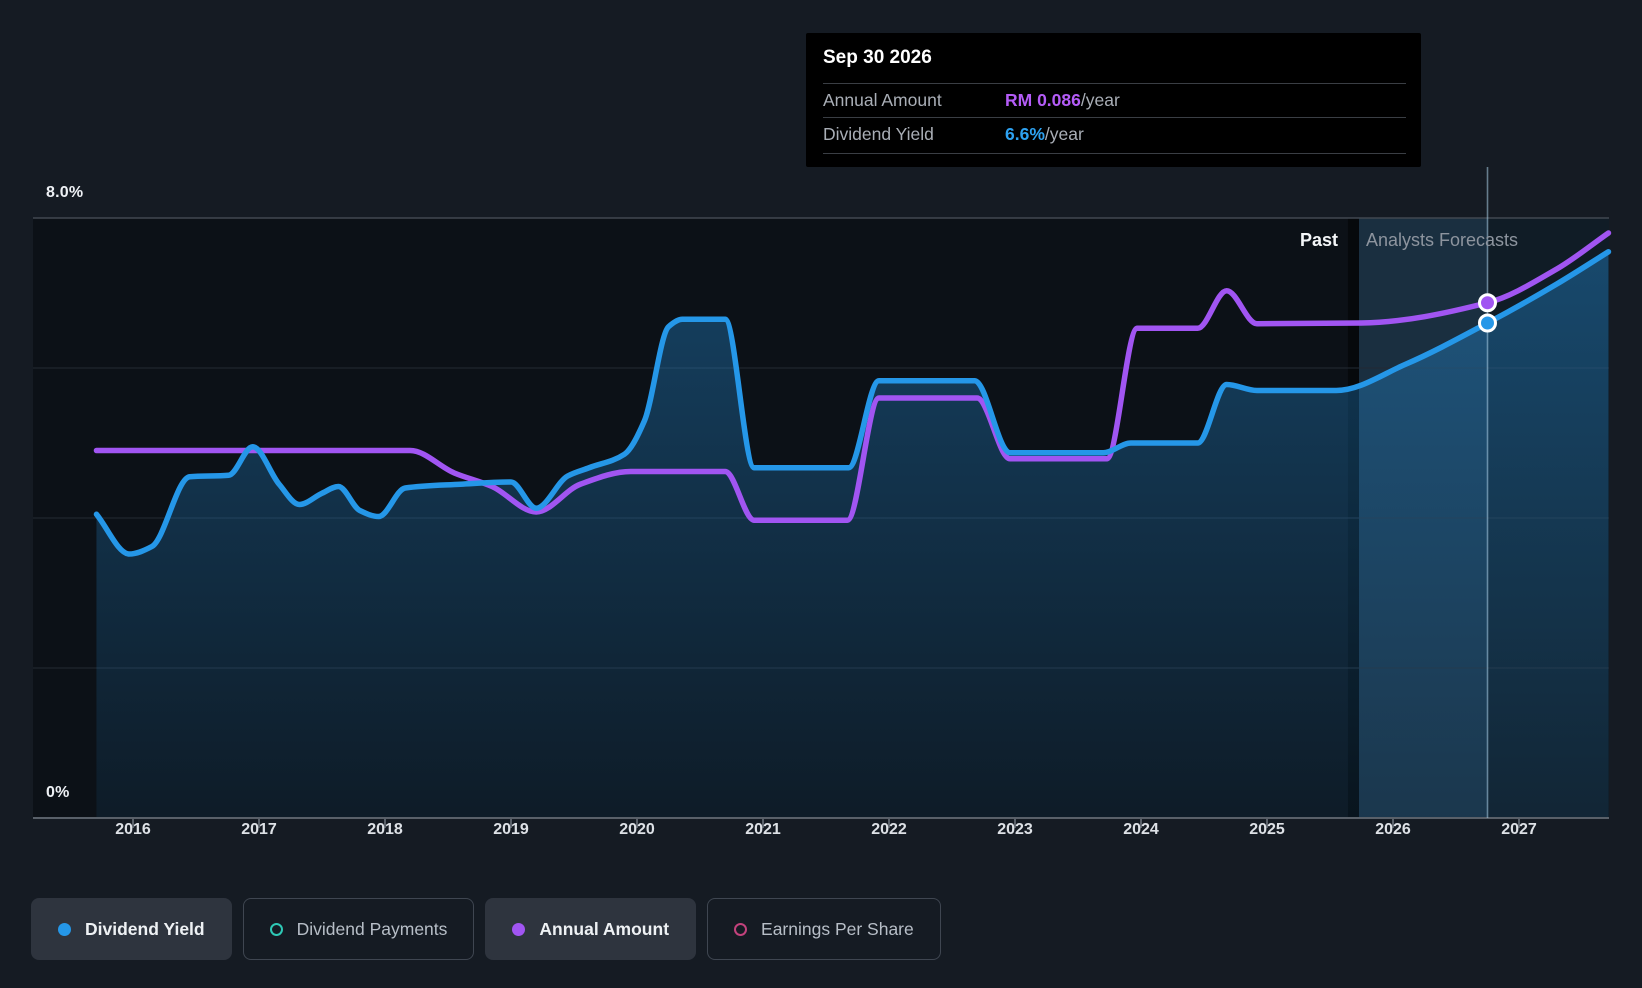 Image resolution: width=1642 pixels, height=988 pixels. Describe the element at coordinates (511, 829) in the screenshot. I see `x-axis-label-2019: 2019` at that location.